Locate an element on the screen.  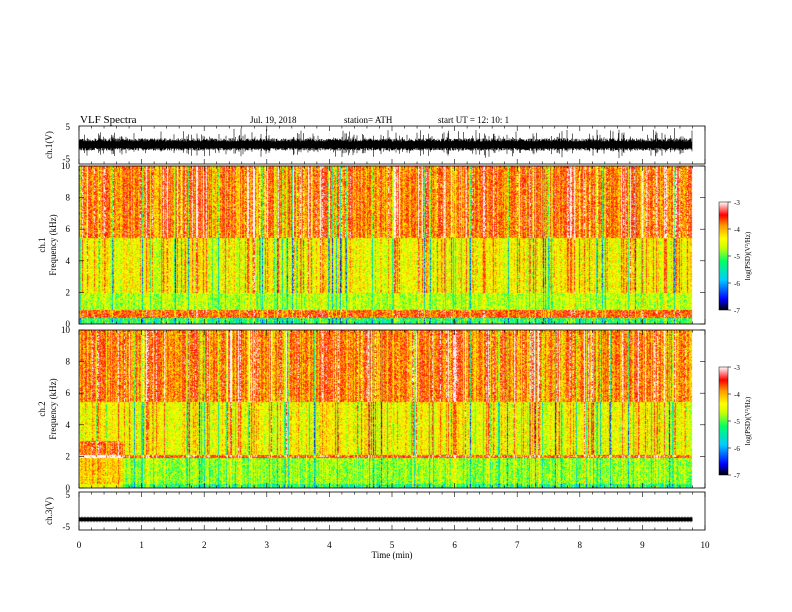
time-tick-label: 2 is located at coordinates (204, 545).